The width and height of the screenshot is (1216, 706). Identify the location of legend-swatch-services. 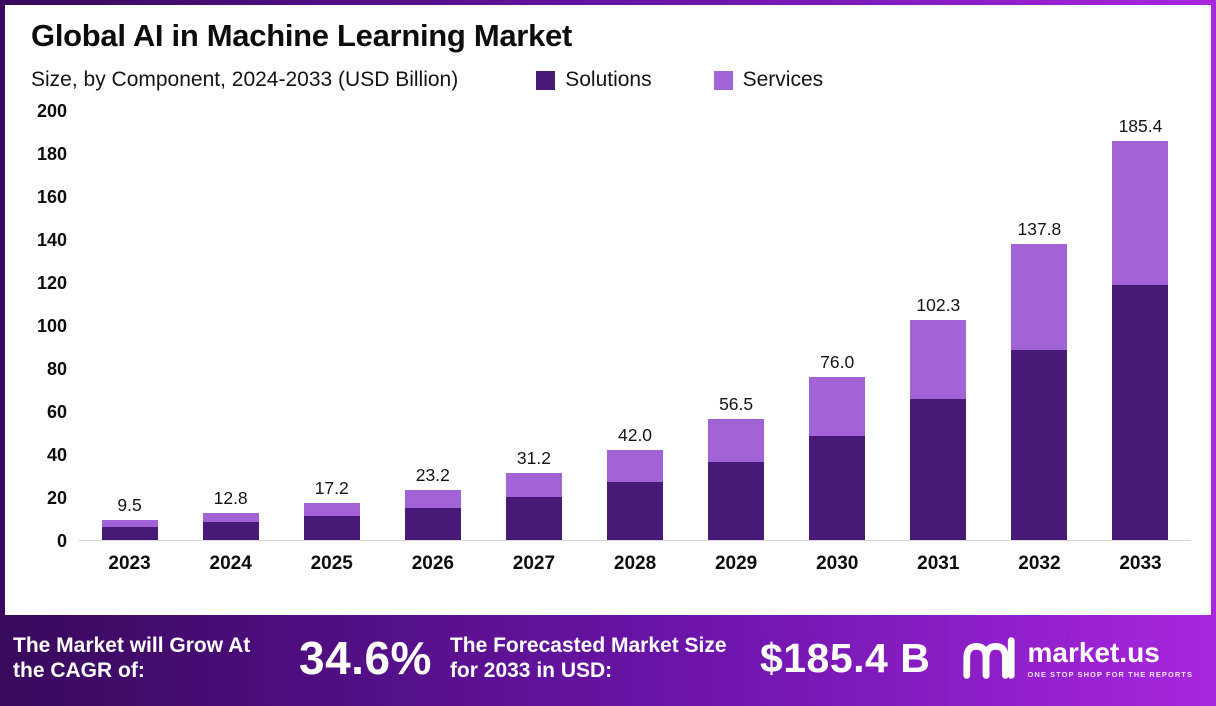
(723, 80).